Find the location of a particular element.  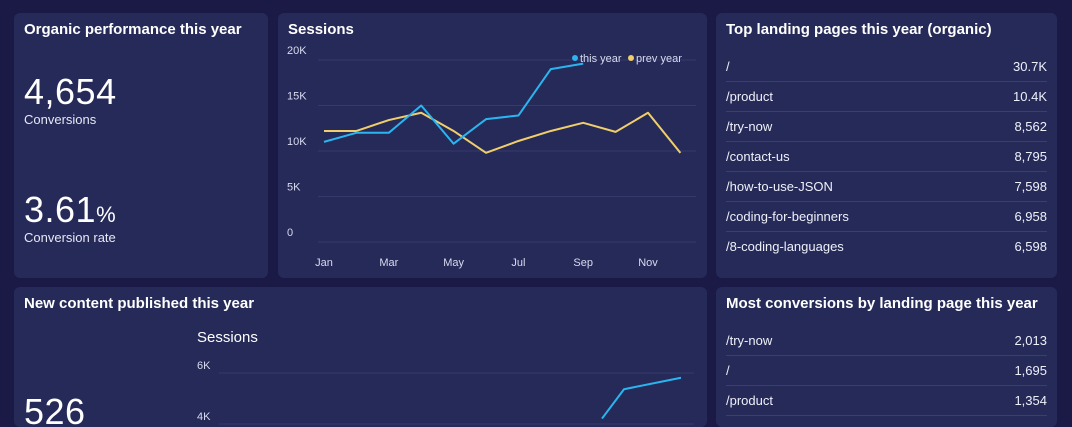

table-row: / 30.7K is located at coordinates (886, 66).